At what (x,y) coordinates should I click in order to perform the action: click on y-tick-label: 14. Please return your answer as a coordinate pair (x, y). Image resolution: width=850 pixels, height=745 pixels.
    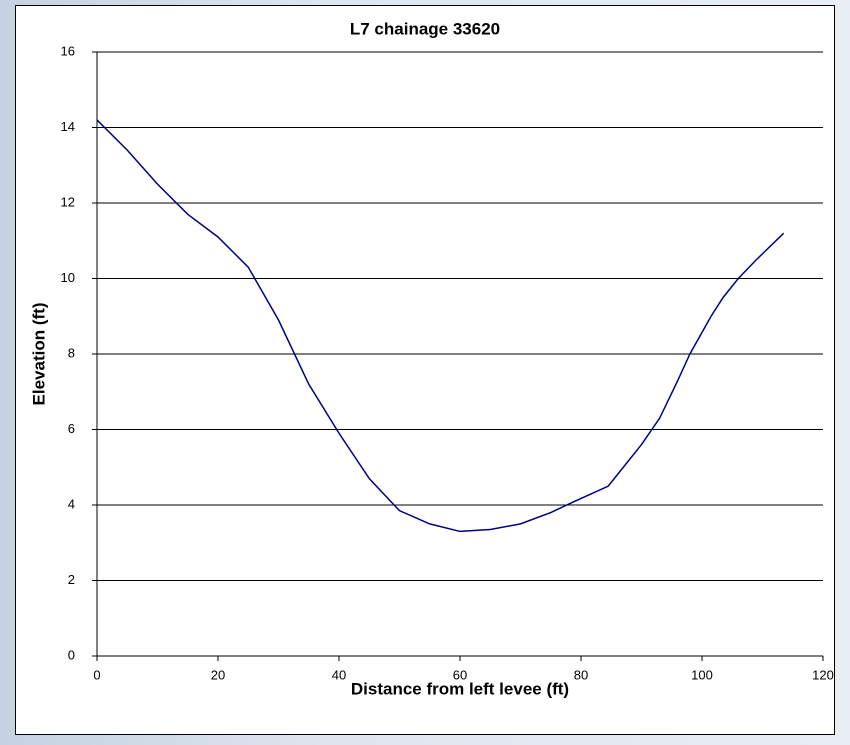
    Looking at the image, I should click on (68, 126).